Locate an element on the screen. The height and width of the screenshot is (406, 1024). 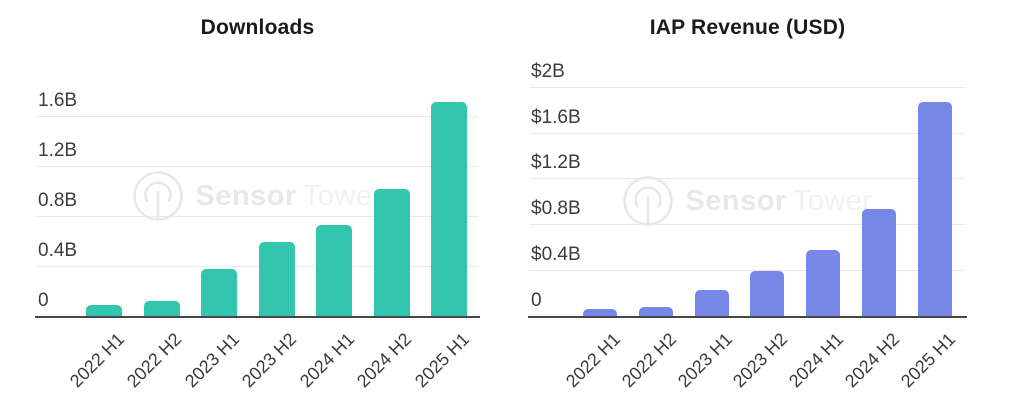
y-axis-tick-label: 1.6B is located at coordinates (58, 100).